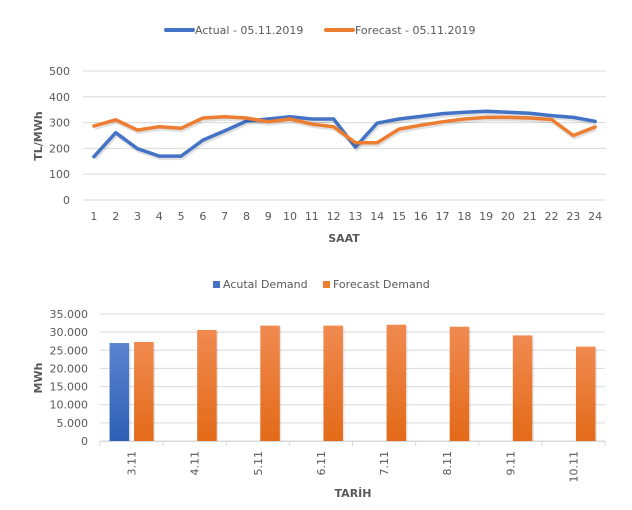 The width and height of the screenshot is (632, 510). Describe the element at coordinates (69, 332) in the screenshot. I see `y-tick-label: 30.000` at that location.